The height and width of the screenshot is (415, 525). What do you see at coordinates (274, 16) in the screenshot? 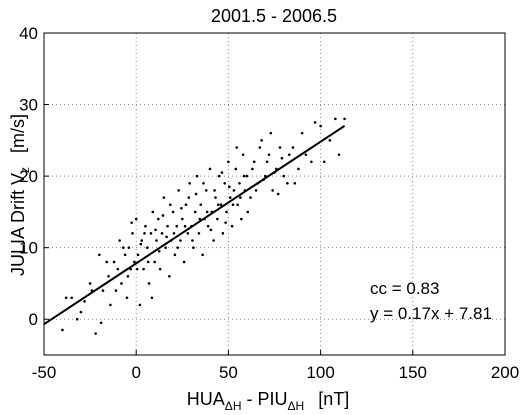
I see `chart-title: 2001.5 - 2006.5` at bounding box center [274, 16].